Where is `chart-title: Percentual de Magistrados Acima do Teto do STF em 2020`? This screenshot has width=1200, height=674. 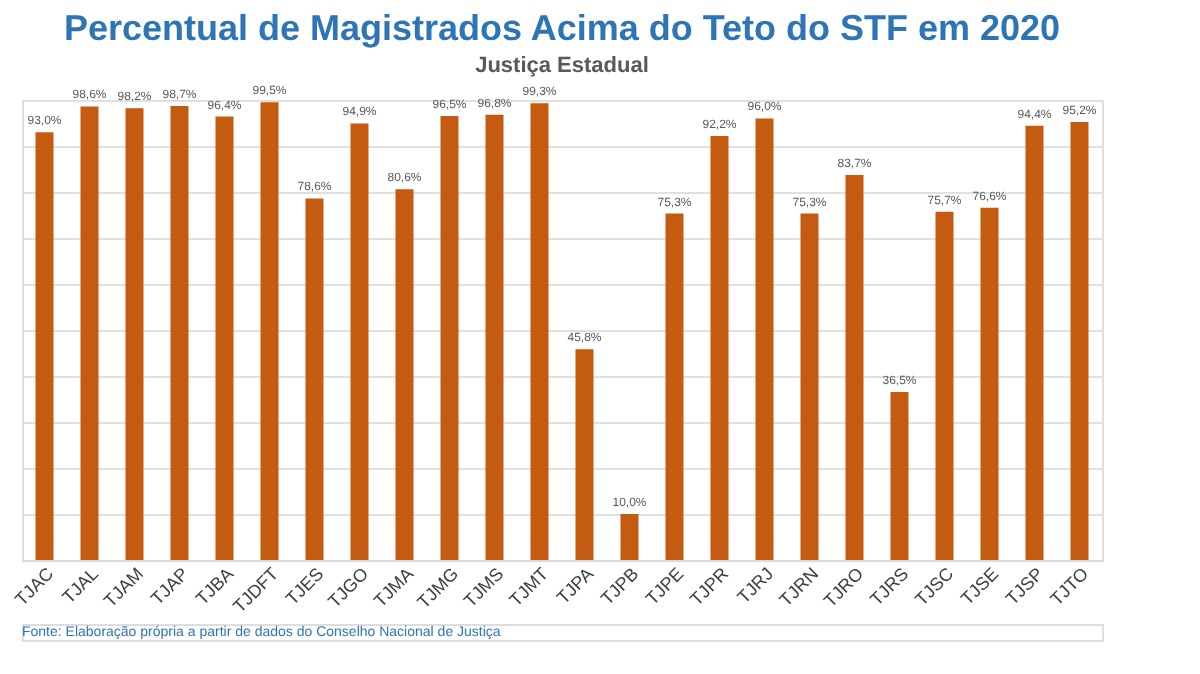
chart-title: Percentual de Magistrados Acima do Teto do STF em 2020 is located at coordinates (562, 28).